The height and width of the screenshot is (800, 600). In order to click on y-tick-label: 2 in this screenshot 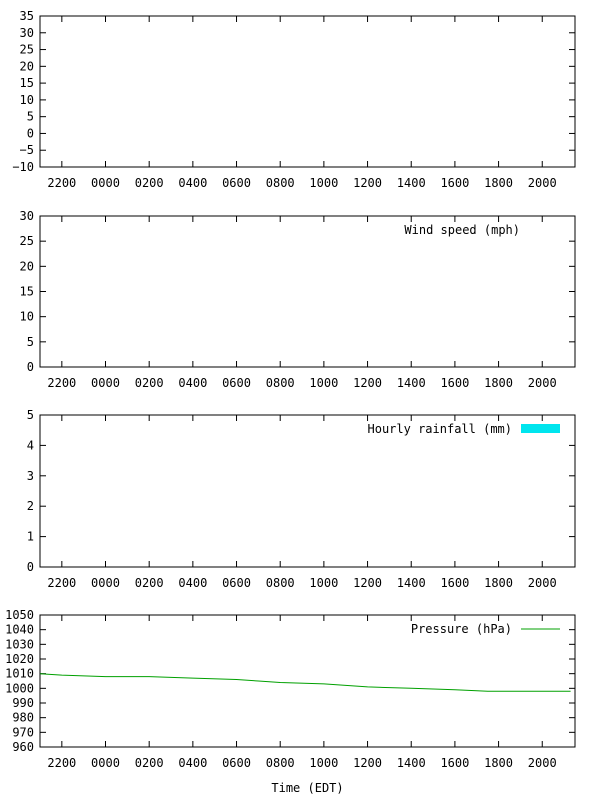, I will do `click(30, 506)`.